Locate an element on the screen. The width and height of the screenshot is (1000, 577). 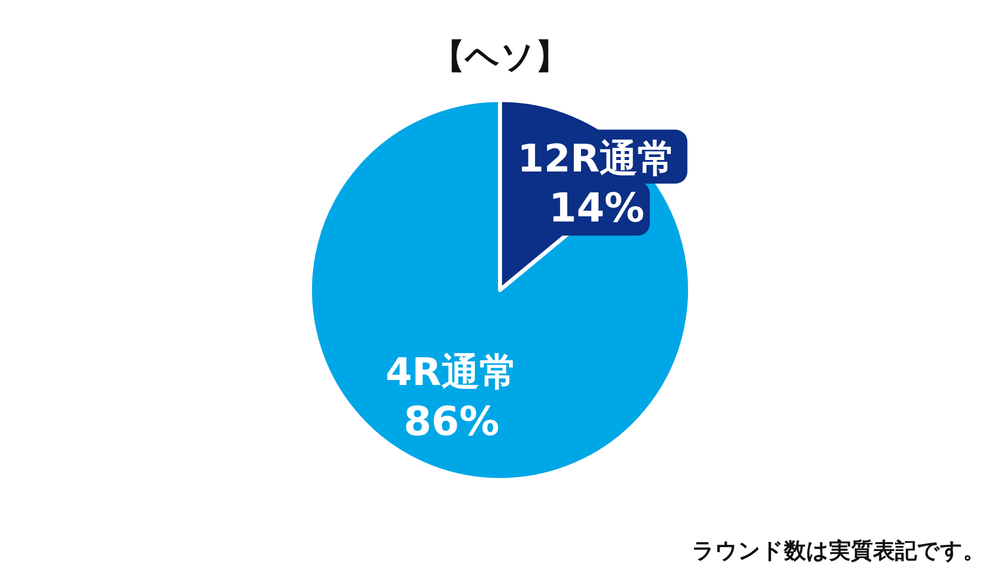
slice-label: 12R通常 is located at coordinates (597, 158).